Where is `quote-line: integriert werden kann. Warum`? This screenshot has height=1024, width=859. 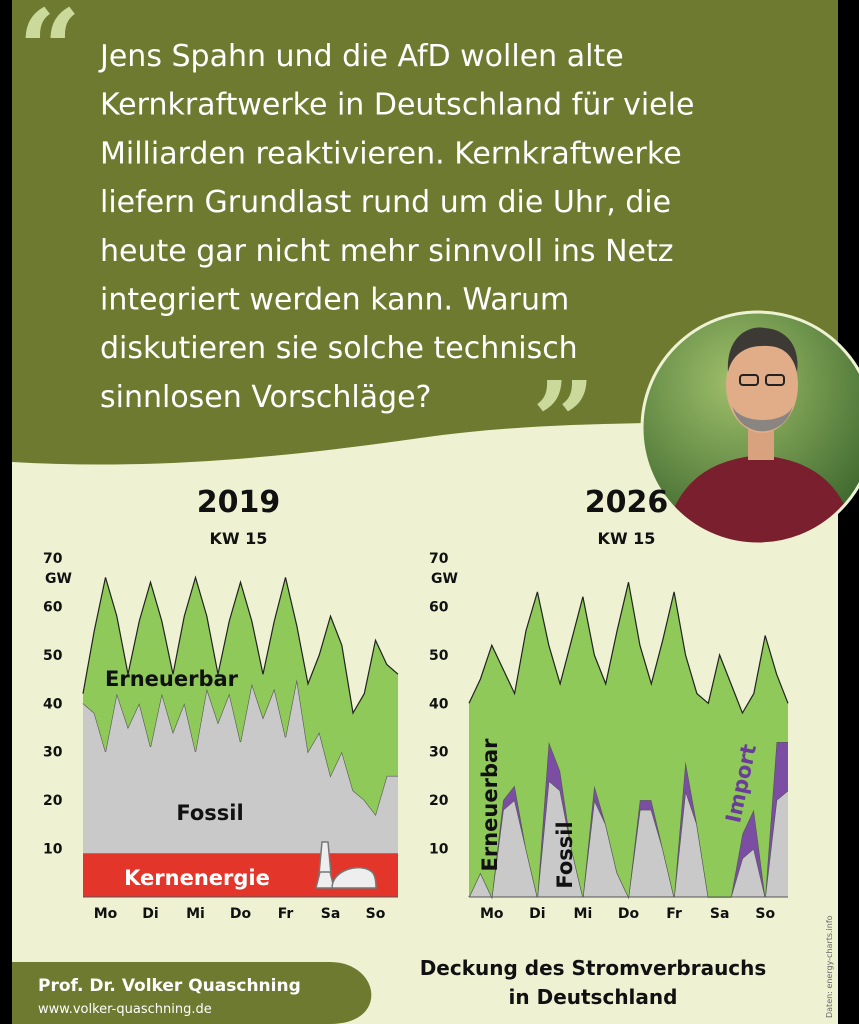
quote-line: integriert werden kann. Warum is located at coordinates (334, 300).